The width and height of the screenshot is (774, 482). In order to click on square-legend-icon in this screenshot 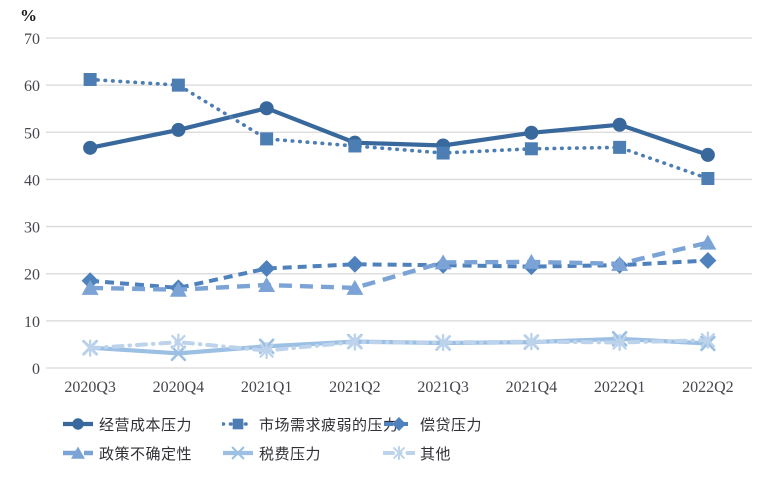, I will do `click(238, 424)`.